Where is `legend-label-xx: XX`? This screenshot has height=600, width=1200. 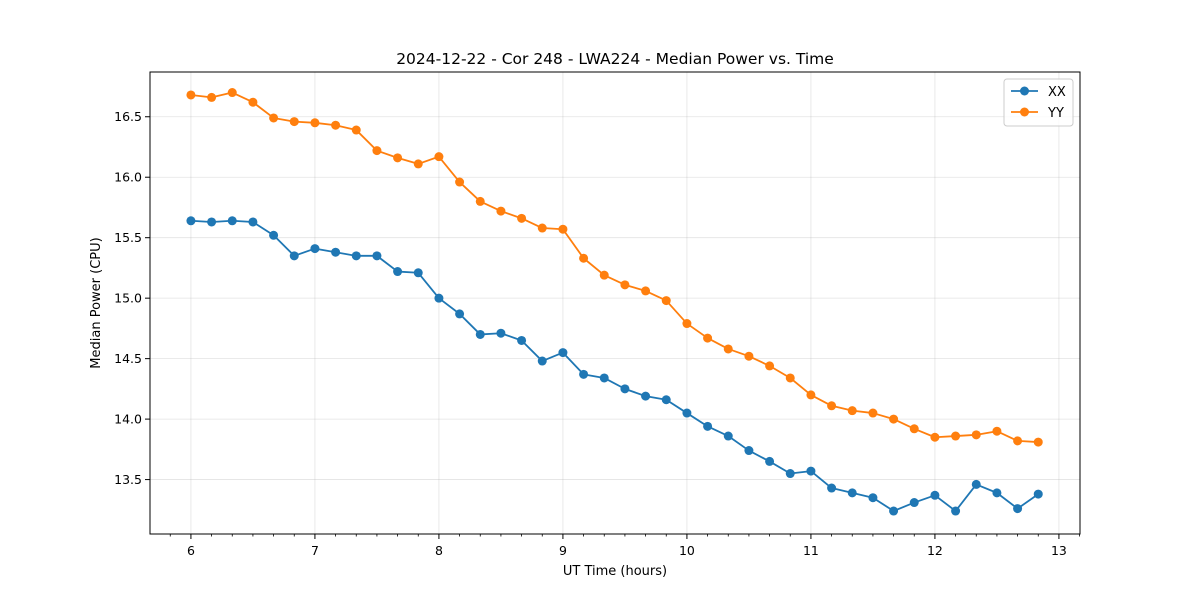 legend-label-xx: XX is located at coordinates (1057, 92).